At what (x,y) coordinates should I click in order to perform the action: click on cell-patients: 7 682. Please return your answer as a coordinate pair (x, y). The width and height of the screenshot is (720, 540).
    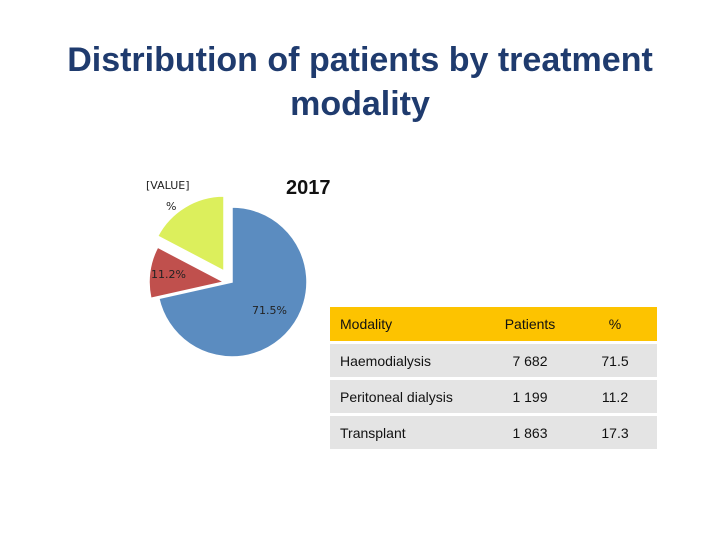
    Looking at the image, I should click on (530, 360).